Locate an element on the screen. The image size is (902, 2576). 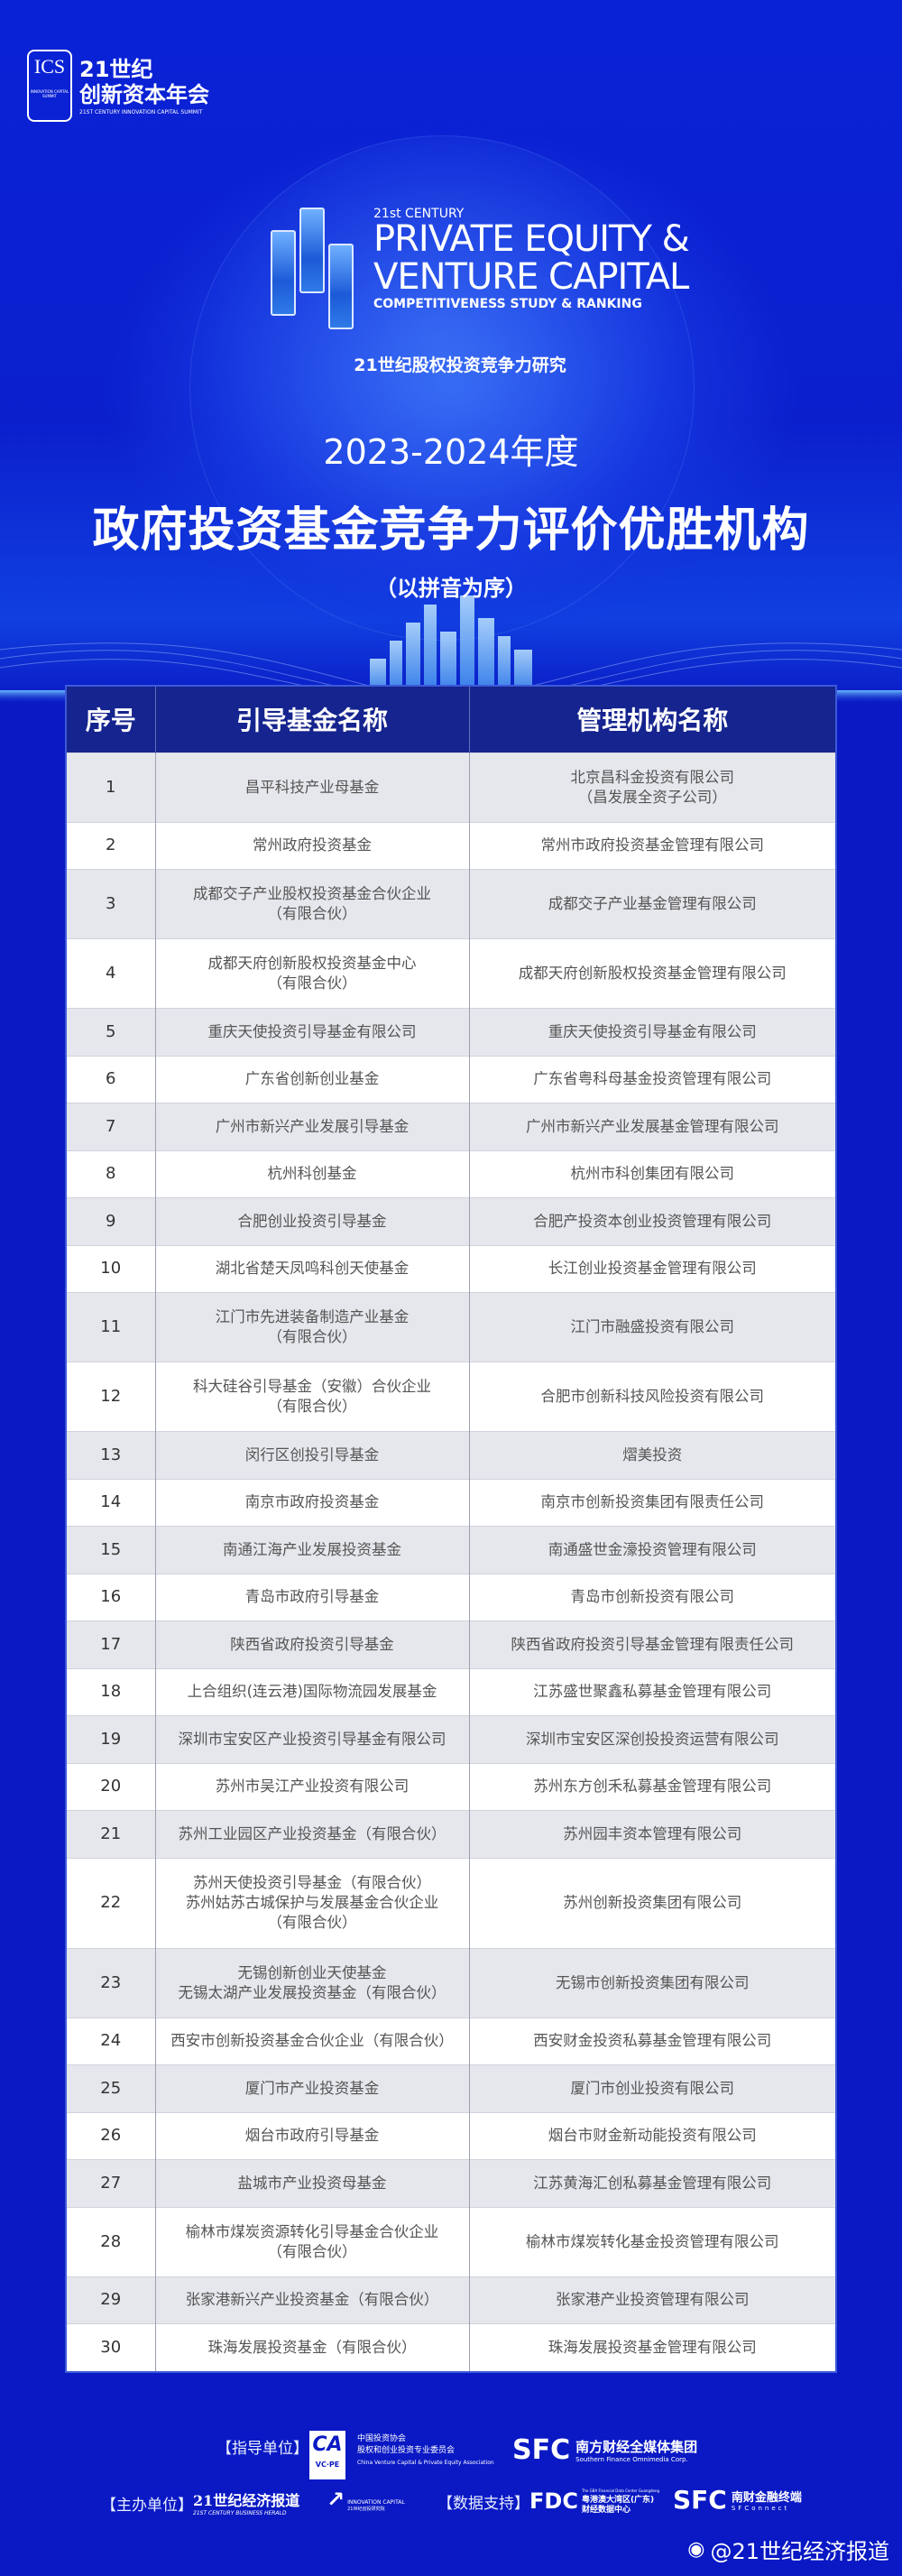
table-row: 14 南京市政府投资基金 南京市创新投资集团有限责任公司 is located at coordinates (451, 1502).